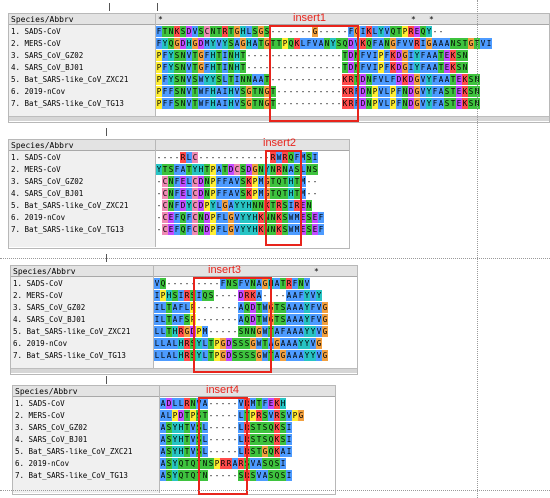 The image size is (550, 498). I want to click on residue-cell: W, so click(265, 319).